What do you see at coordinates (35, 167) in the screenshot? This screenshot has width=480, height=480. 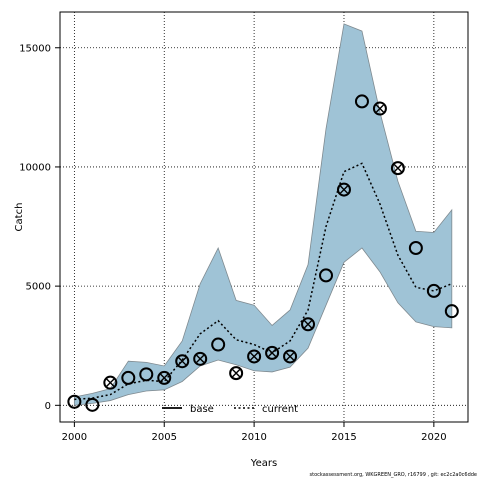 I see `y-tick-label: 10000` at bounding box center [35, 167].